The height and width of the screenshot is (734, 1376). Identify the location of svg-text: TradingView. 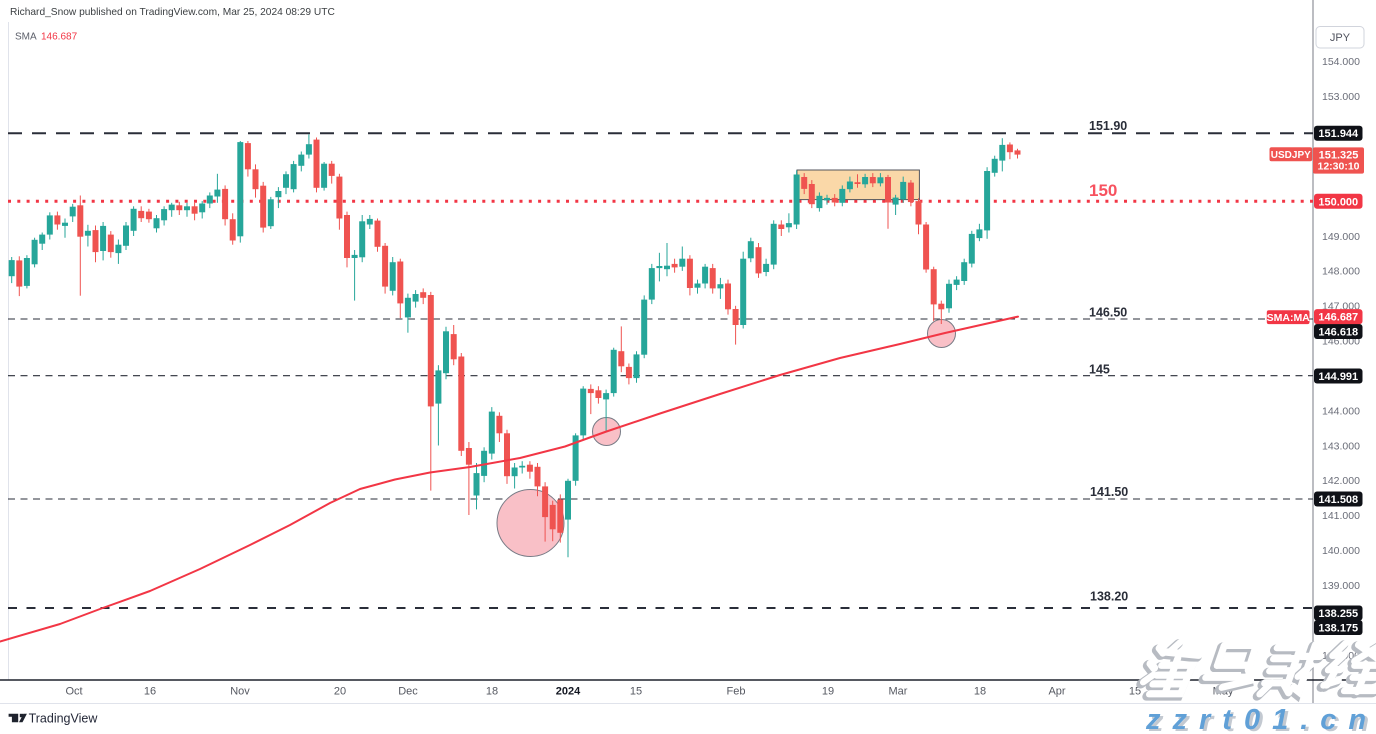
(64, 718).